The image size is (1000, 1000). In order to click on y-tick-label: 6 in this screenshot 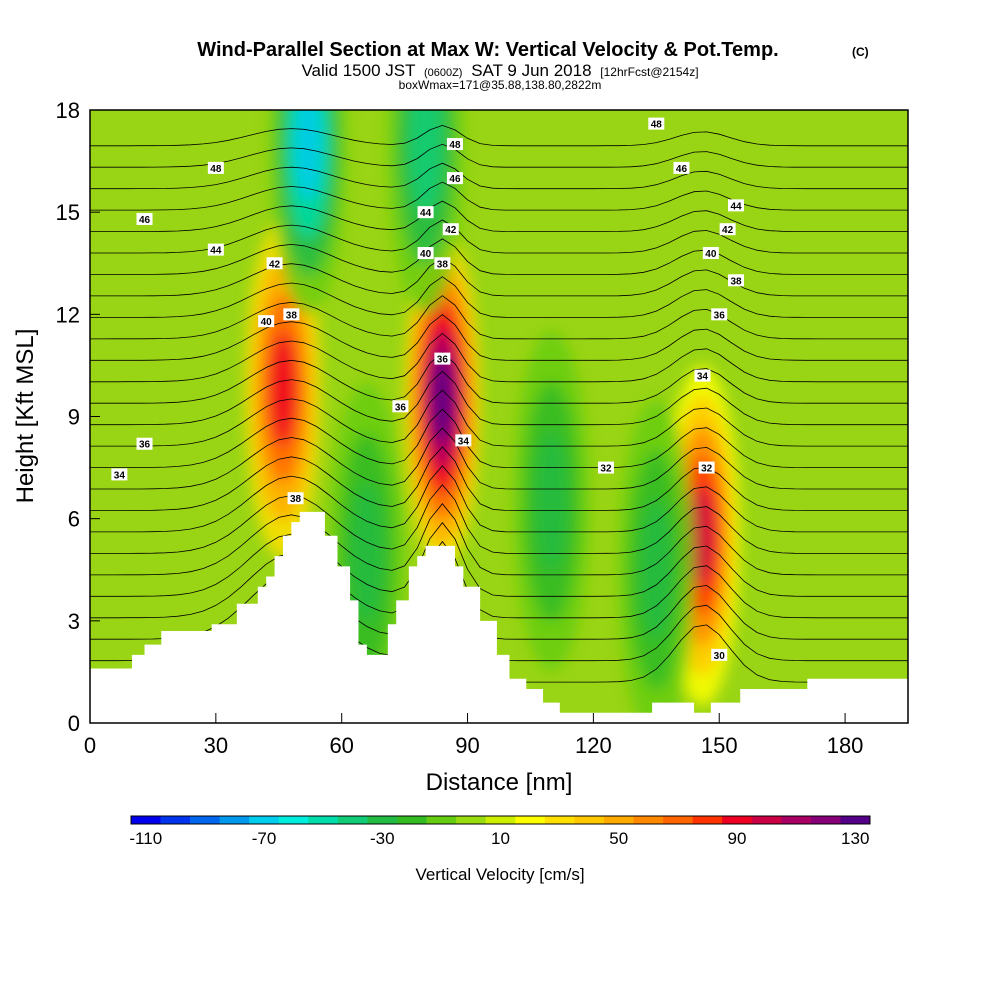, I will do `click(74, 519)`.